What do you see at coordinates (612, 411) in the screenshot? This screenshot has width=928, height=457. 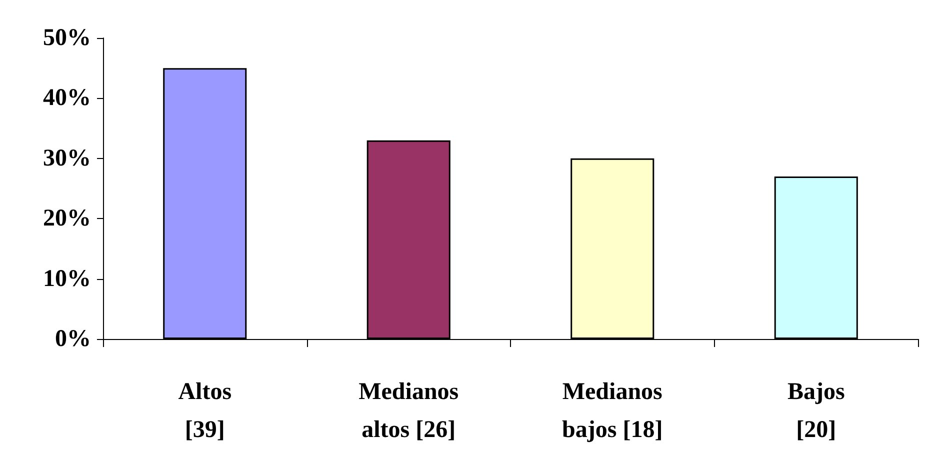 I see `x-tick-label: Medianos bajos [18]` at bounding box center [612, 411].